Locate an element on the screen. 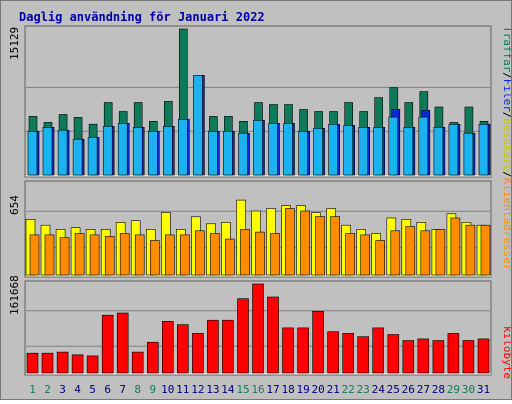 The image size is (512, 404). legend-label: Besökare is located at coordinates (506, 144).